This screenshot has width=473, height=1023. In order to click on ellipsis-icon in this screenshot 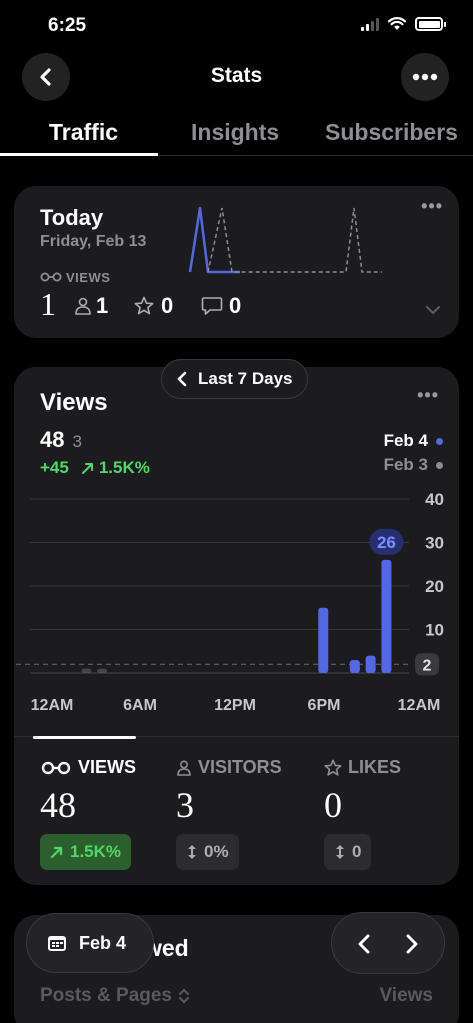, I will do `click(425, 77)`.